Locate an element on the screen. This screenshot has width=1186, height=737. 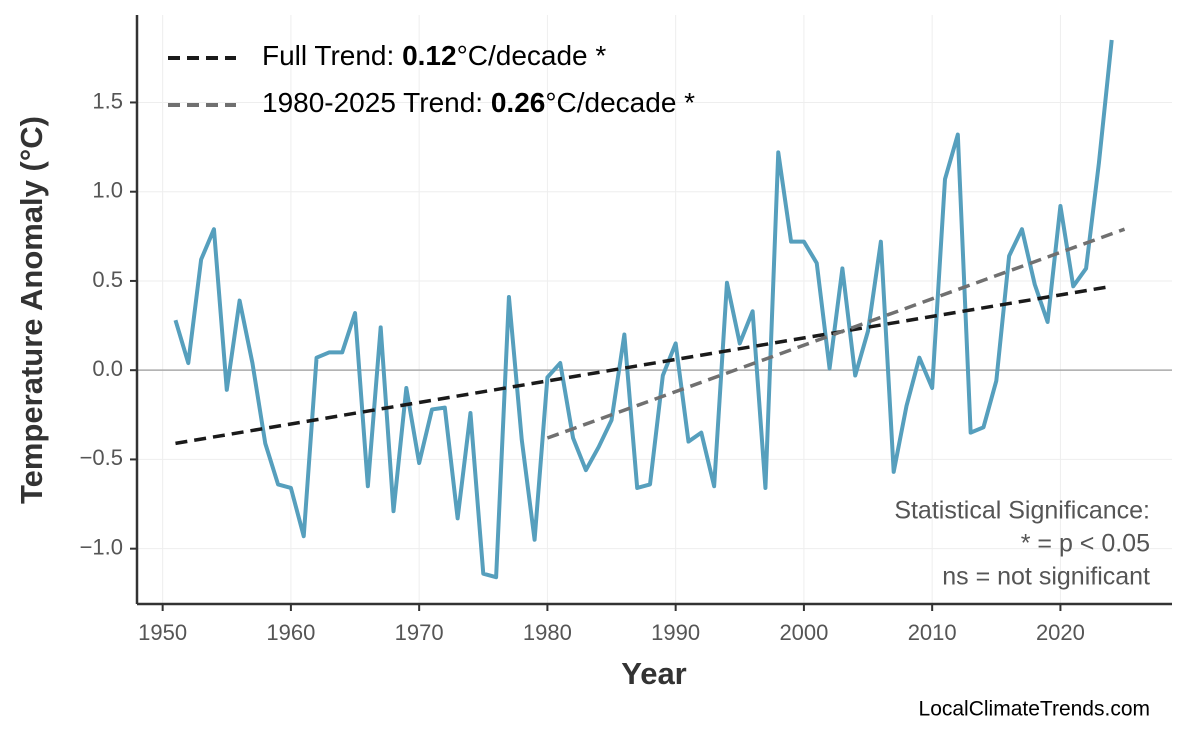
legend-text: 1980-2025 Trend: is located at coordinates (376, 102).